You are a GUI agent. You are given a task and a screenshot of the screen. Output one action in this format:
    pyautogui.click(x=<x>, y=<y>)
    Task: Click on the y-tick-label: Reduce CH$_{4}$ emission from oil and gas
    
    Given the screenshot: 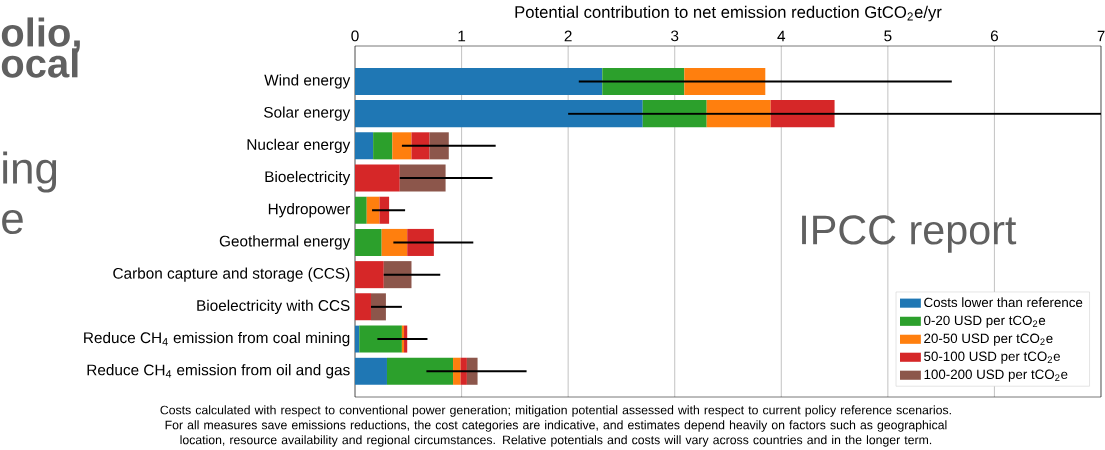 What is the action you would take?
    pyautogui.click(x=218, y=371)
    